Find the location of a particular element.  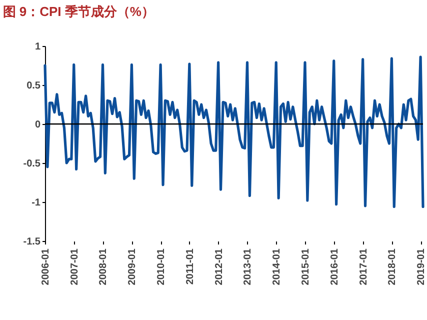

x-tick-label: 2008-01 is located at coordinates (104, 267).